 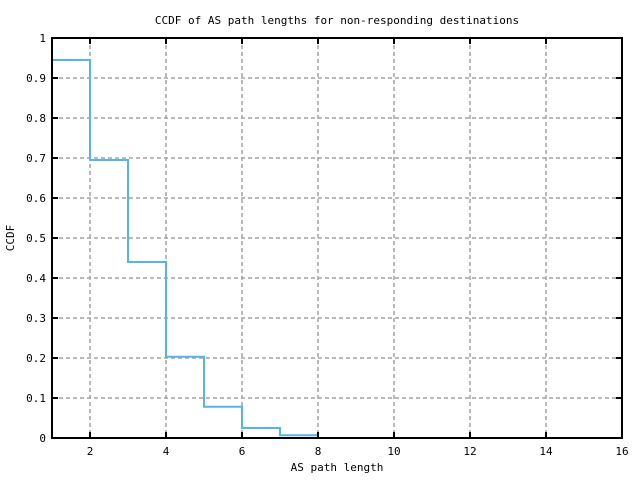 I want to click on y-tick-label: 0.9, so click(x=36, y=78).